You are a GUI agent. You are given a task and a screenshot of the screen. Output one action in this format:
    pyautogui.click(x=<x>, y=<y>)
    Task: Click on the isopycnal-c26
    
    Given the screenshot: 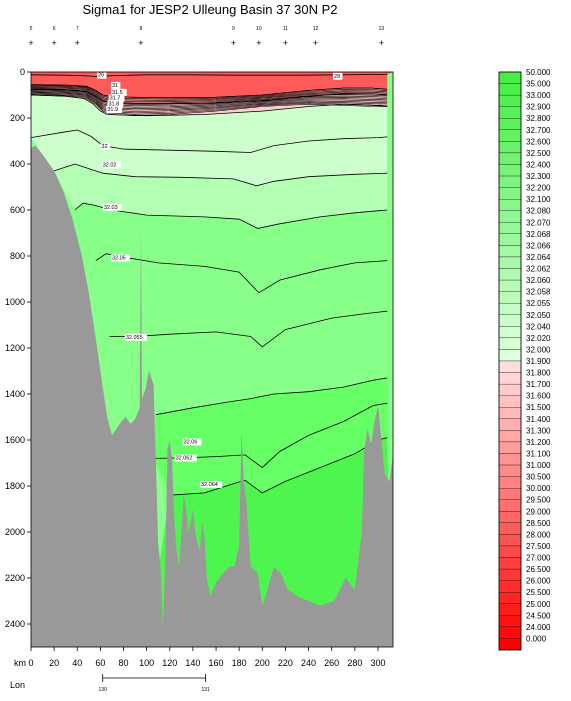 What is the action you would take?
    pyautogui.click(x=209, y=75)
    